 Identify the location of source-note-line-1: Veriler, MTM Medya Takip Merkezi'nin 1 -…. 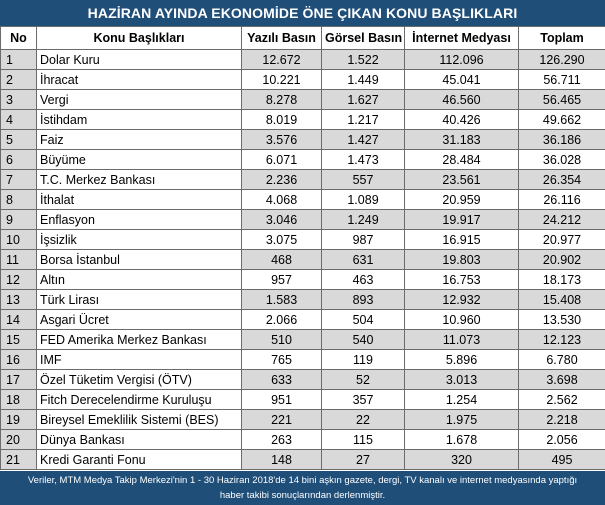
(302, 480).